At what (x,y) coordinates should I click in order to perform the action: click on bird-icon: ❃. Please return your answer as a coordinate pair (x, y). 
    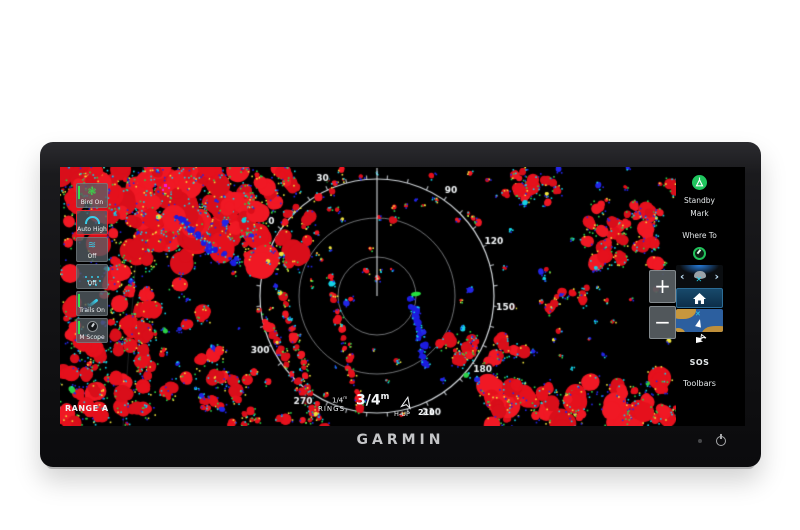
    Looking at the image, I should click on (92, 191).